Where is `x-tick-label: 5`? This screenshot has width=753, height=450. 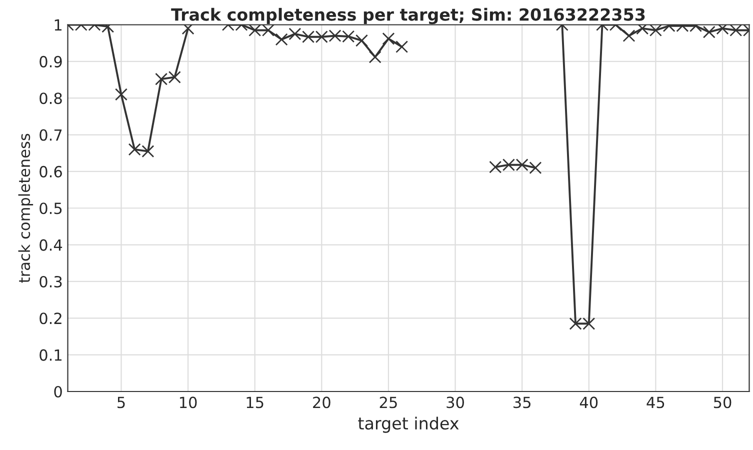
x-tick-label: 5 is located at coordinates (121, 402).